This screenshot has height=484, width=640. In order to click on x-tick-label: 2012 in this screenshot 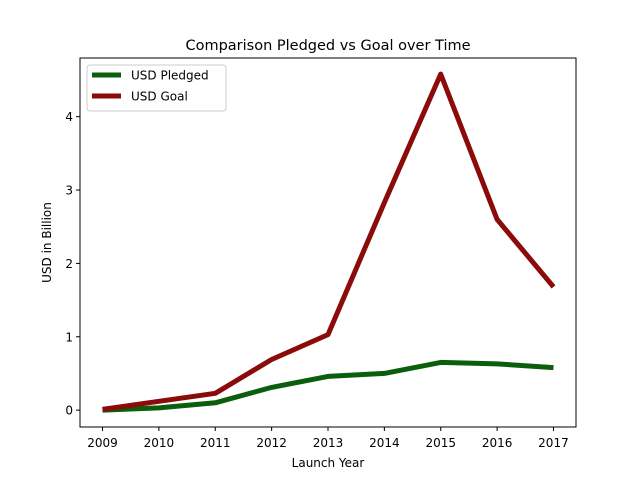, I will do `click(271, 443)`.